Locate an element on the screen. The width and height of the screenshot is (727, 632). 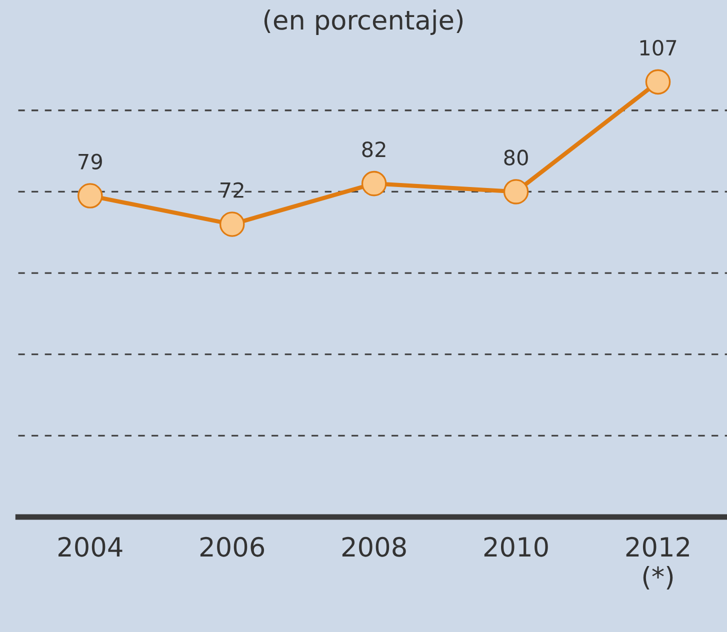
x-tick-label: 2012 (*) is located at coordinates (657, 563).